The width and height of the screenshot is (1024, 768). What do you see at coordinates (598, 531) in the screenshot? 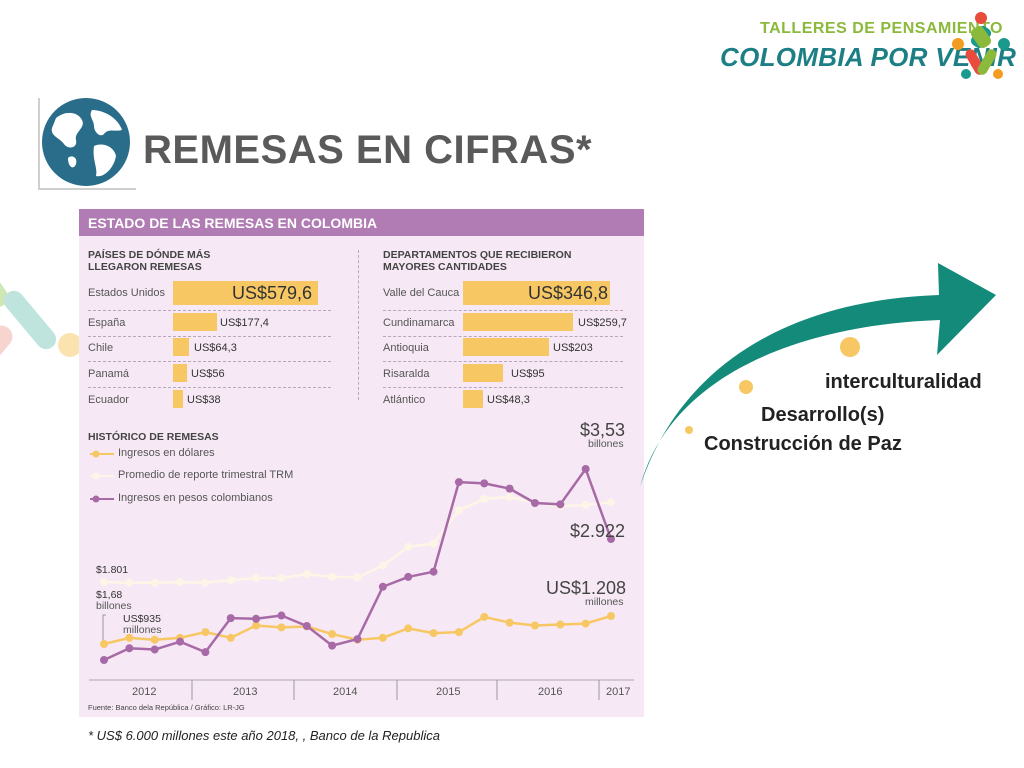
I see `annotation-value: $2.922` at bounding box center [598, 531].